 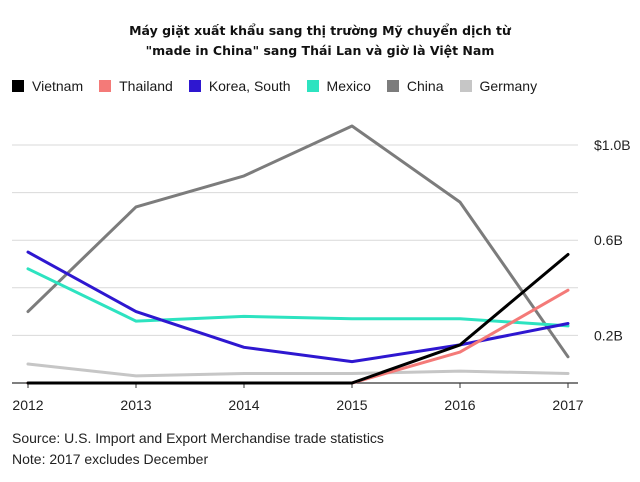 I want to click on legend-swatch-mexico, so click(x=312, y=86).